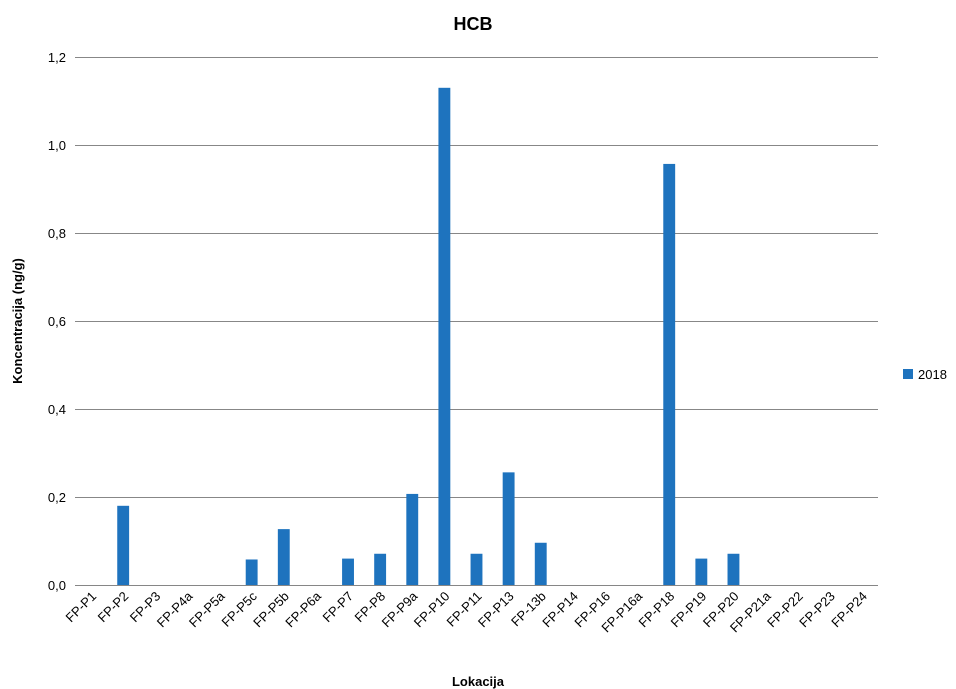 The image size is (956, 689). I want to click on y-tick-label: 1,2, so click(57, 57).